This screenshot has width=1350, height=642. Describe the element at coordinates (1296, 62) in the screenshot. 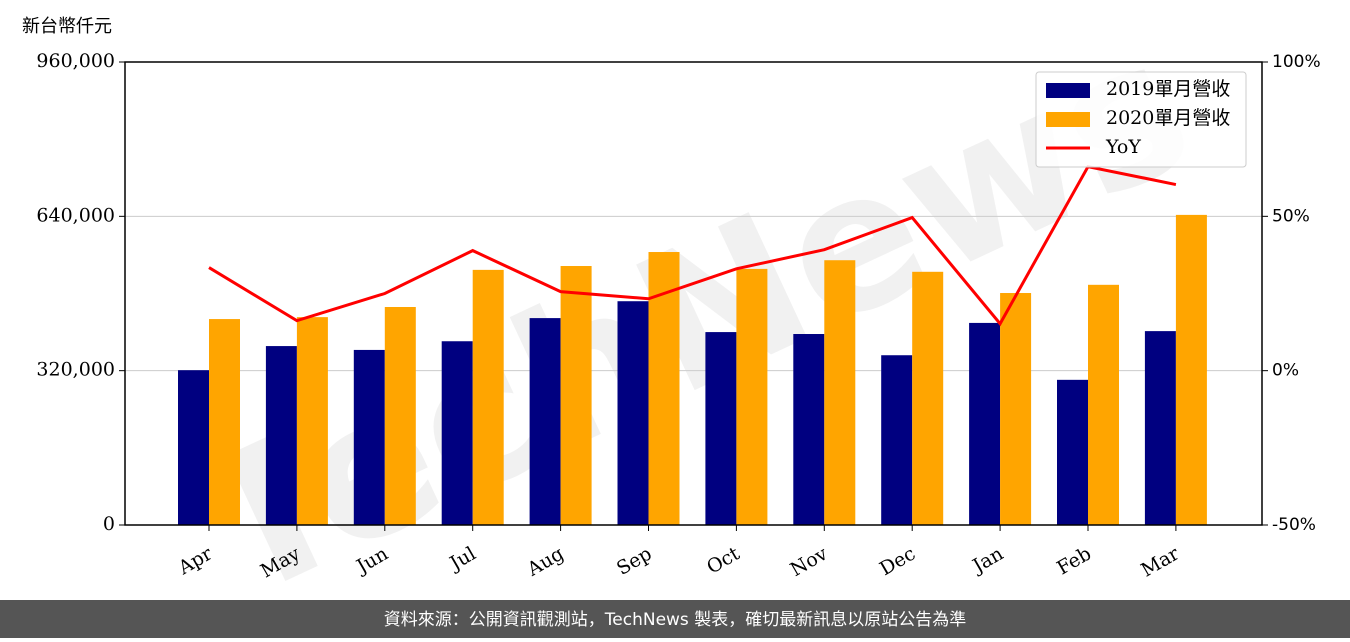

I see `y2-tick-label: 100%` at that location.